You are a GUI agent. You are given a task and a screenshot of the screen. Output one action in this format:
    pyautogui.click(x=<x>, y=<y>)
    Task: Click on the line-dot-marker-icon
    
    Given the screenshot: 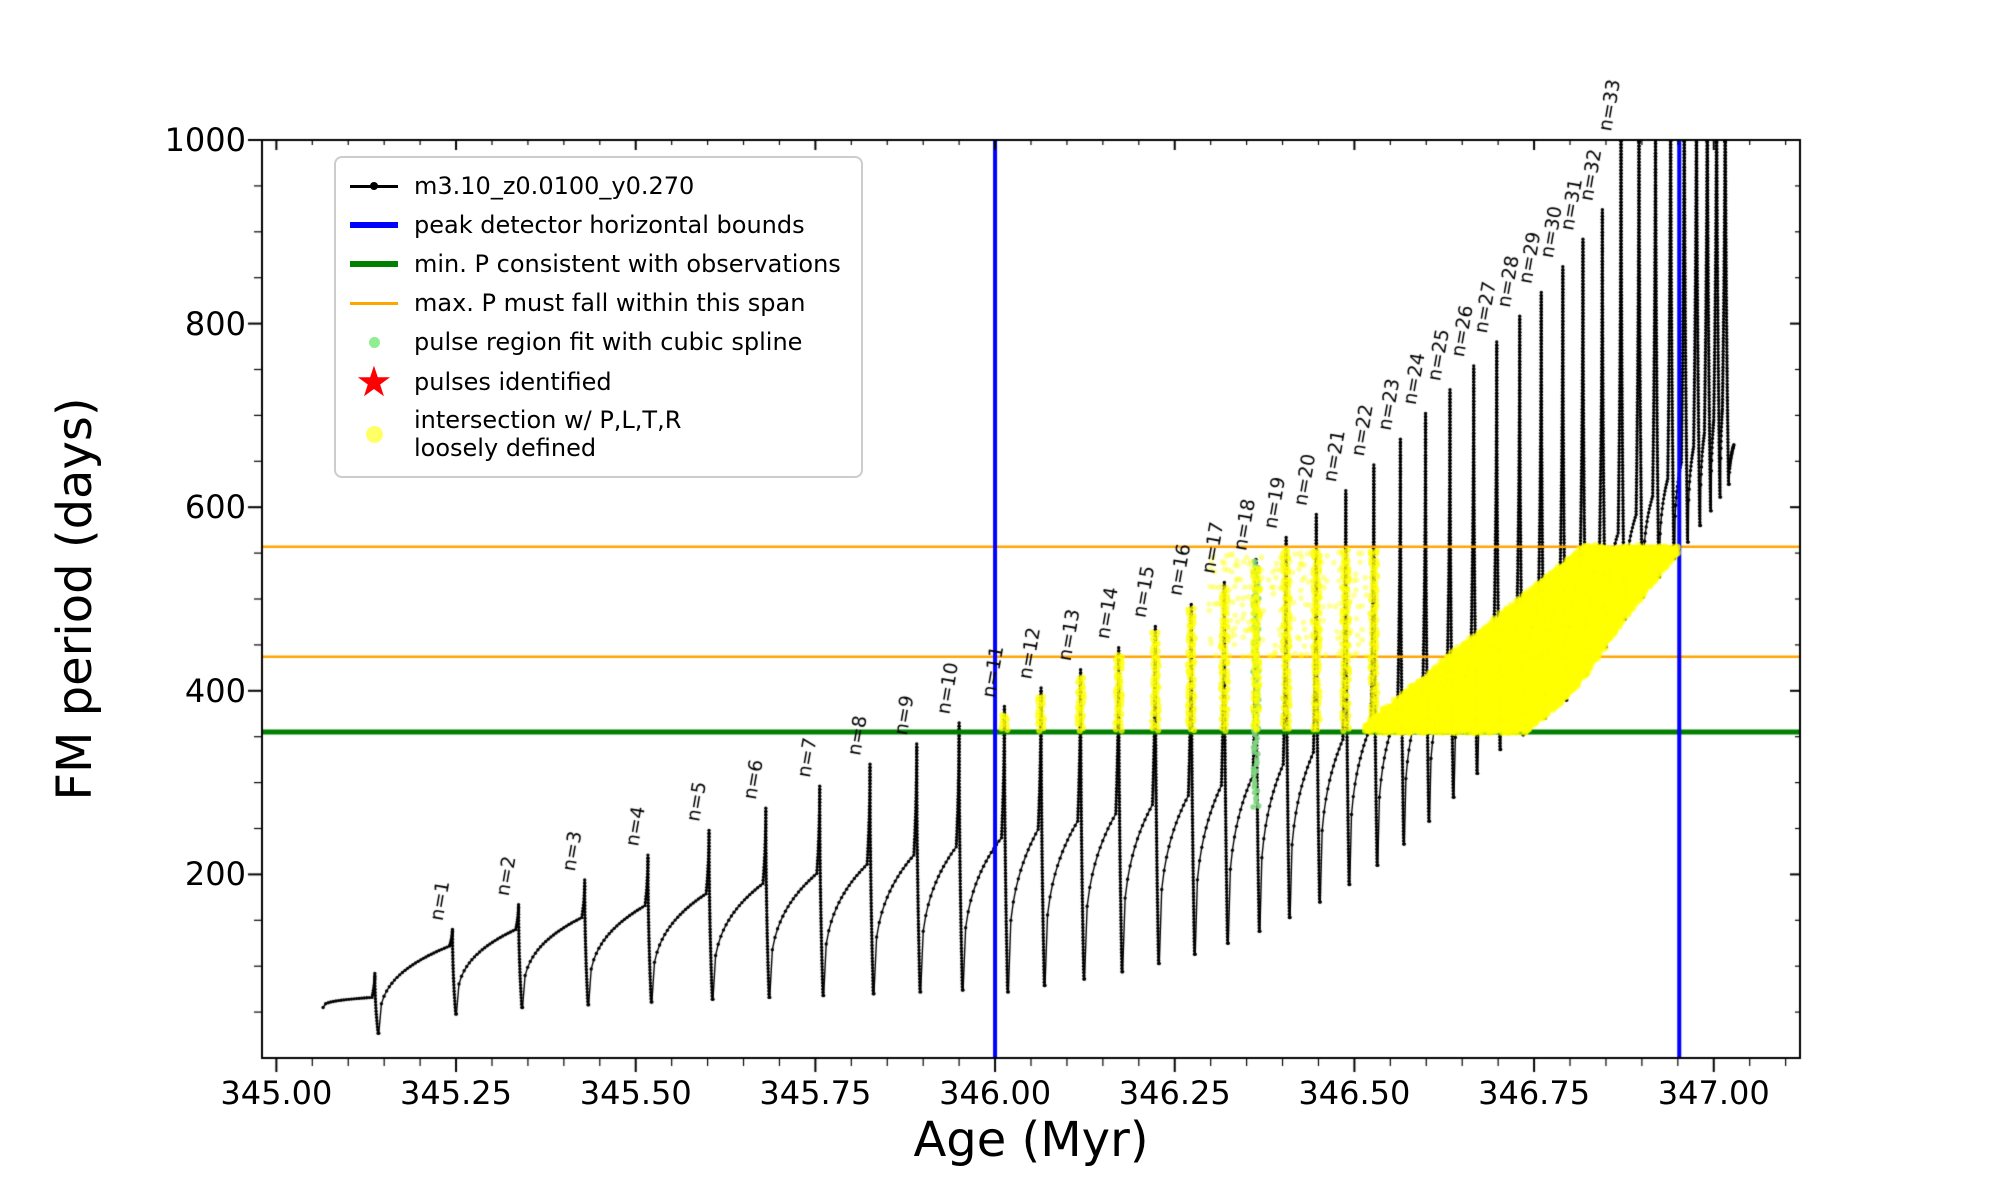 What is the action you would take?
    pyautogui.click(x=374, y=186)
    